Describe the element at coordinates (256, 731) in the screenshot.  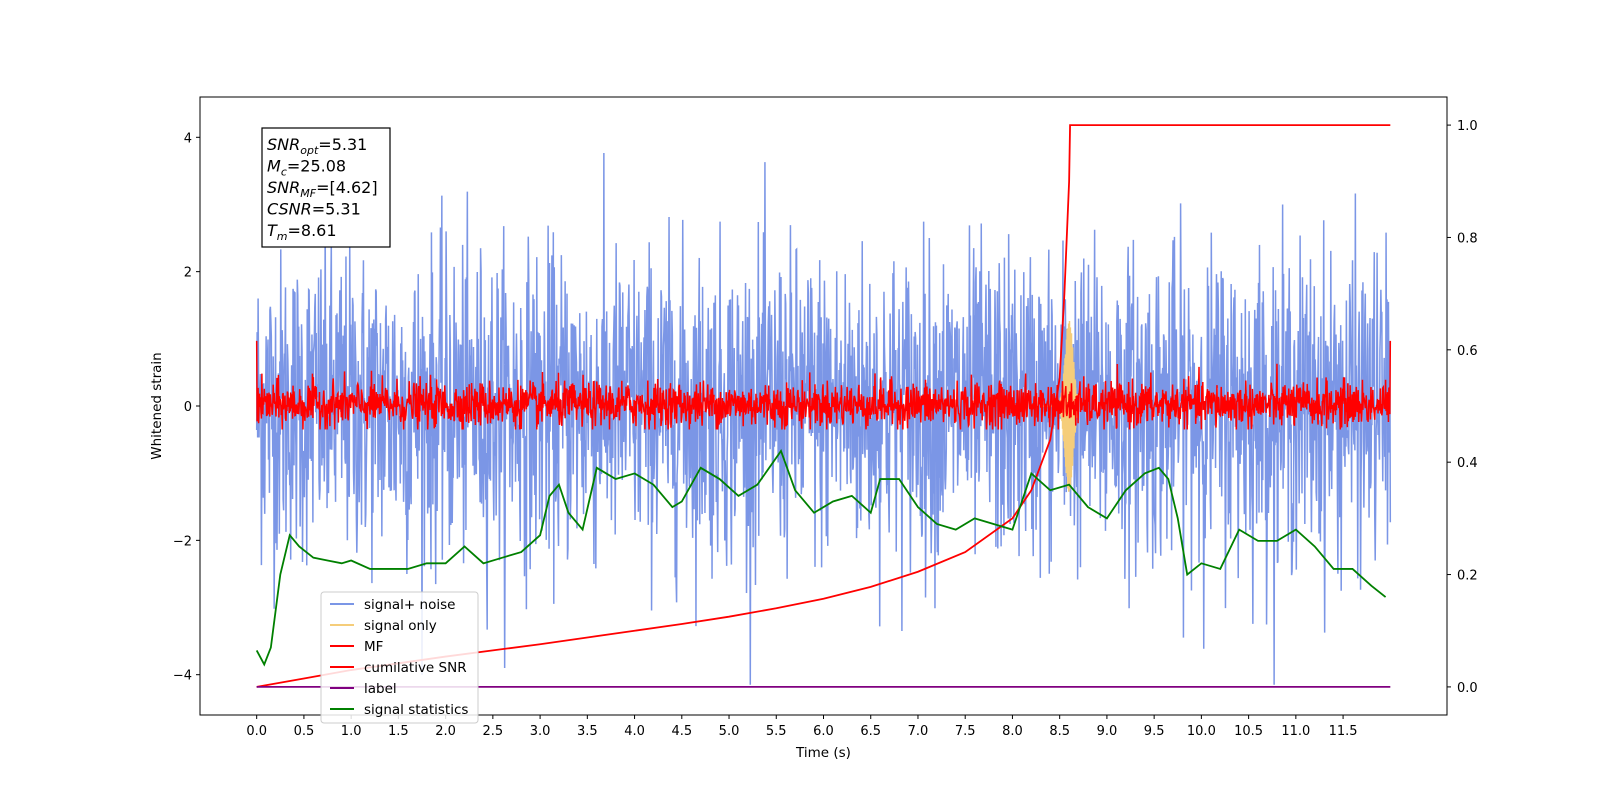
I see `x-tick-label: 0.0` at that location.